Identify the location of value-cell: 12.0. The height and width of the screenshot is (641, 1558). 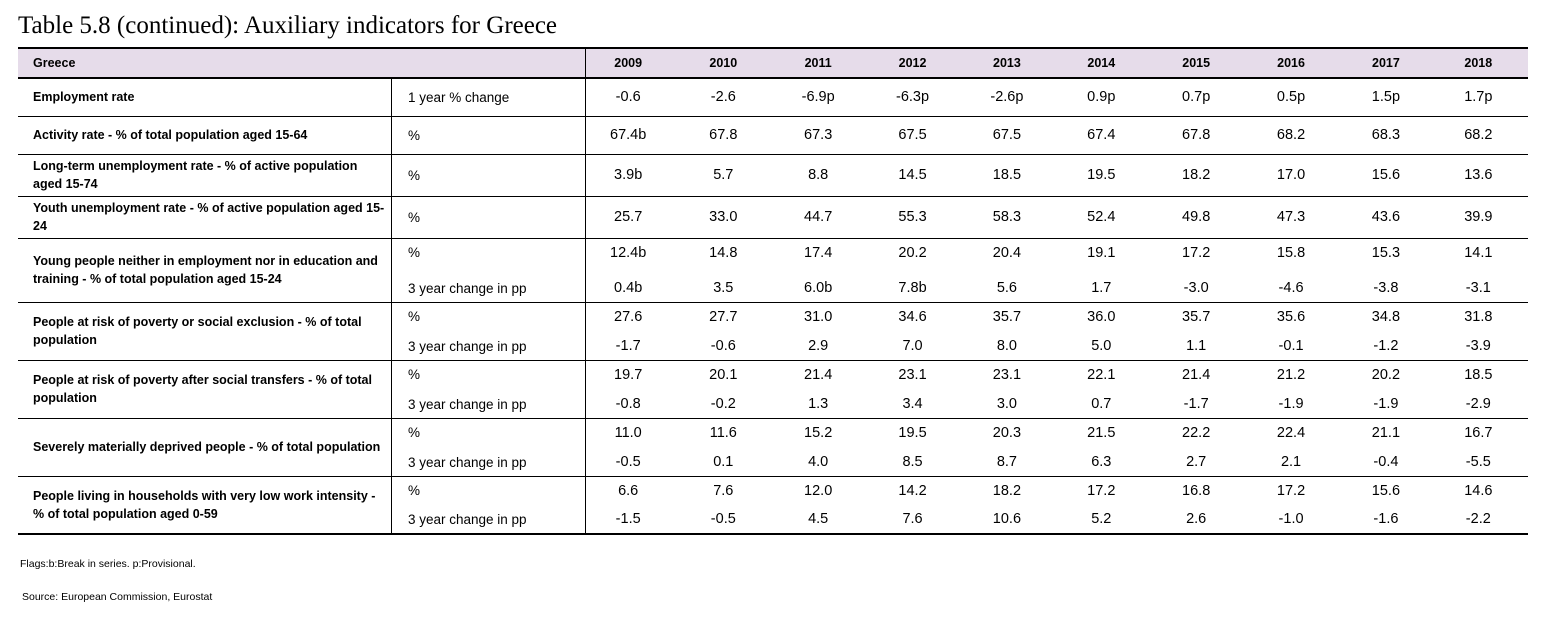
(818, 490).